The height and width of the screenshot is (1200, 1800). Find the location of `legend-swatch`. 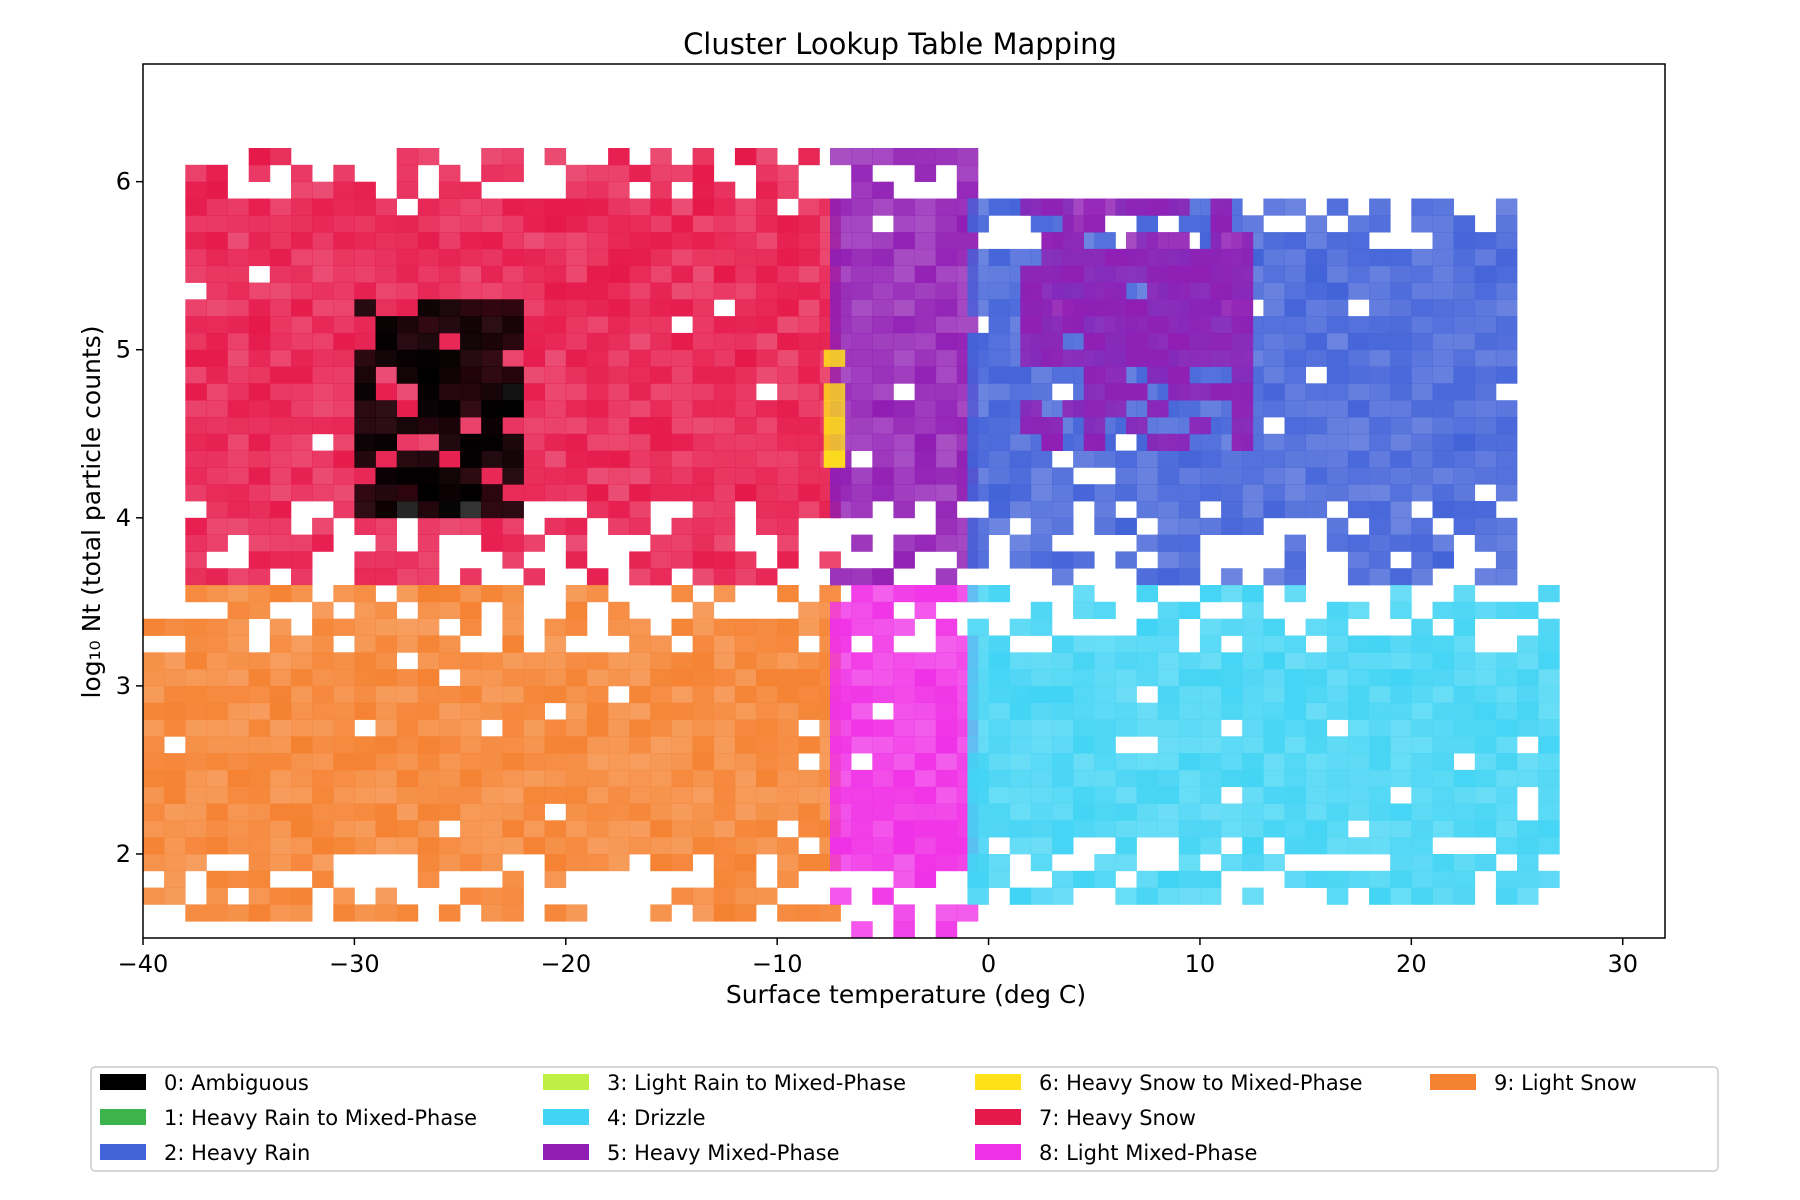

legend-swatch is located at coordinates (123, 1082).